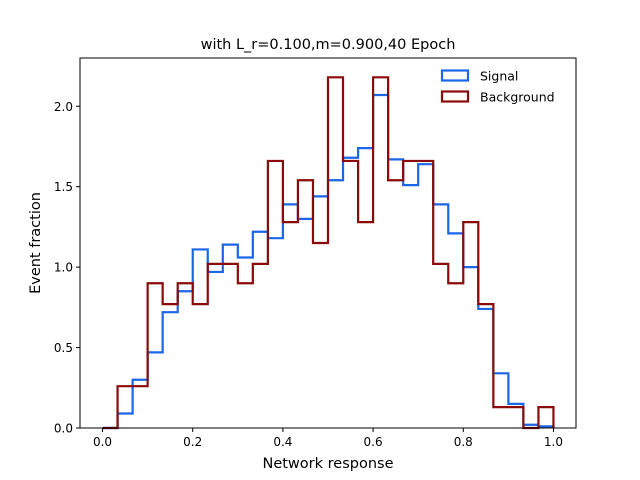 Image resolution: width=640 pixels, height=480 pixels. Describe the element at coordinates (328, 438) in the screenshot. I see `x-axis: 0.0 0.2 0.4 0.6 0.8 1.0` at that location.